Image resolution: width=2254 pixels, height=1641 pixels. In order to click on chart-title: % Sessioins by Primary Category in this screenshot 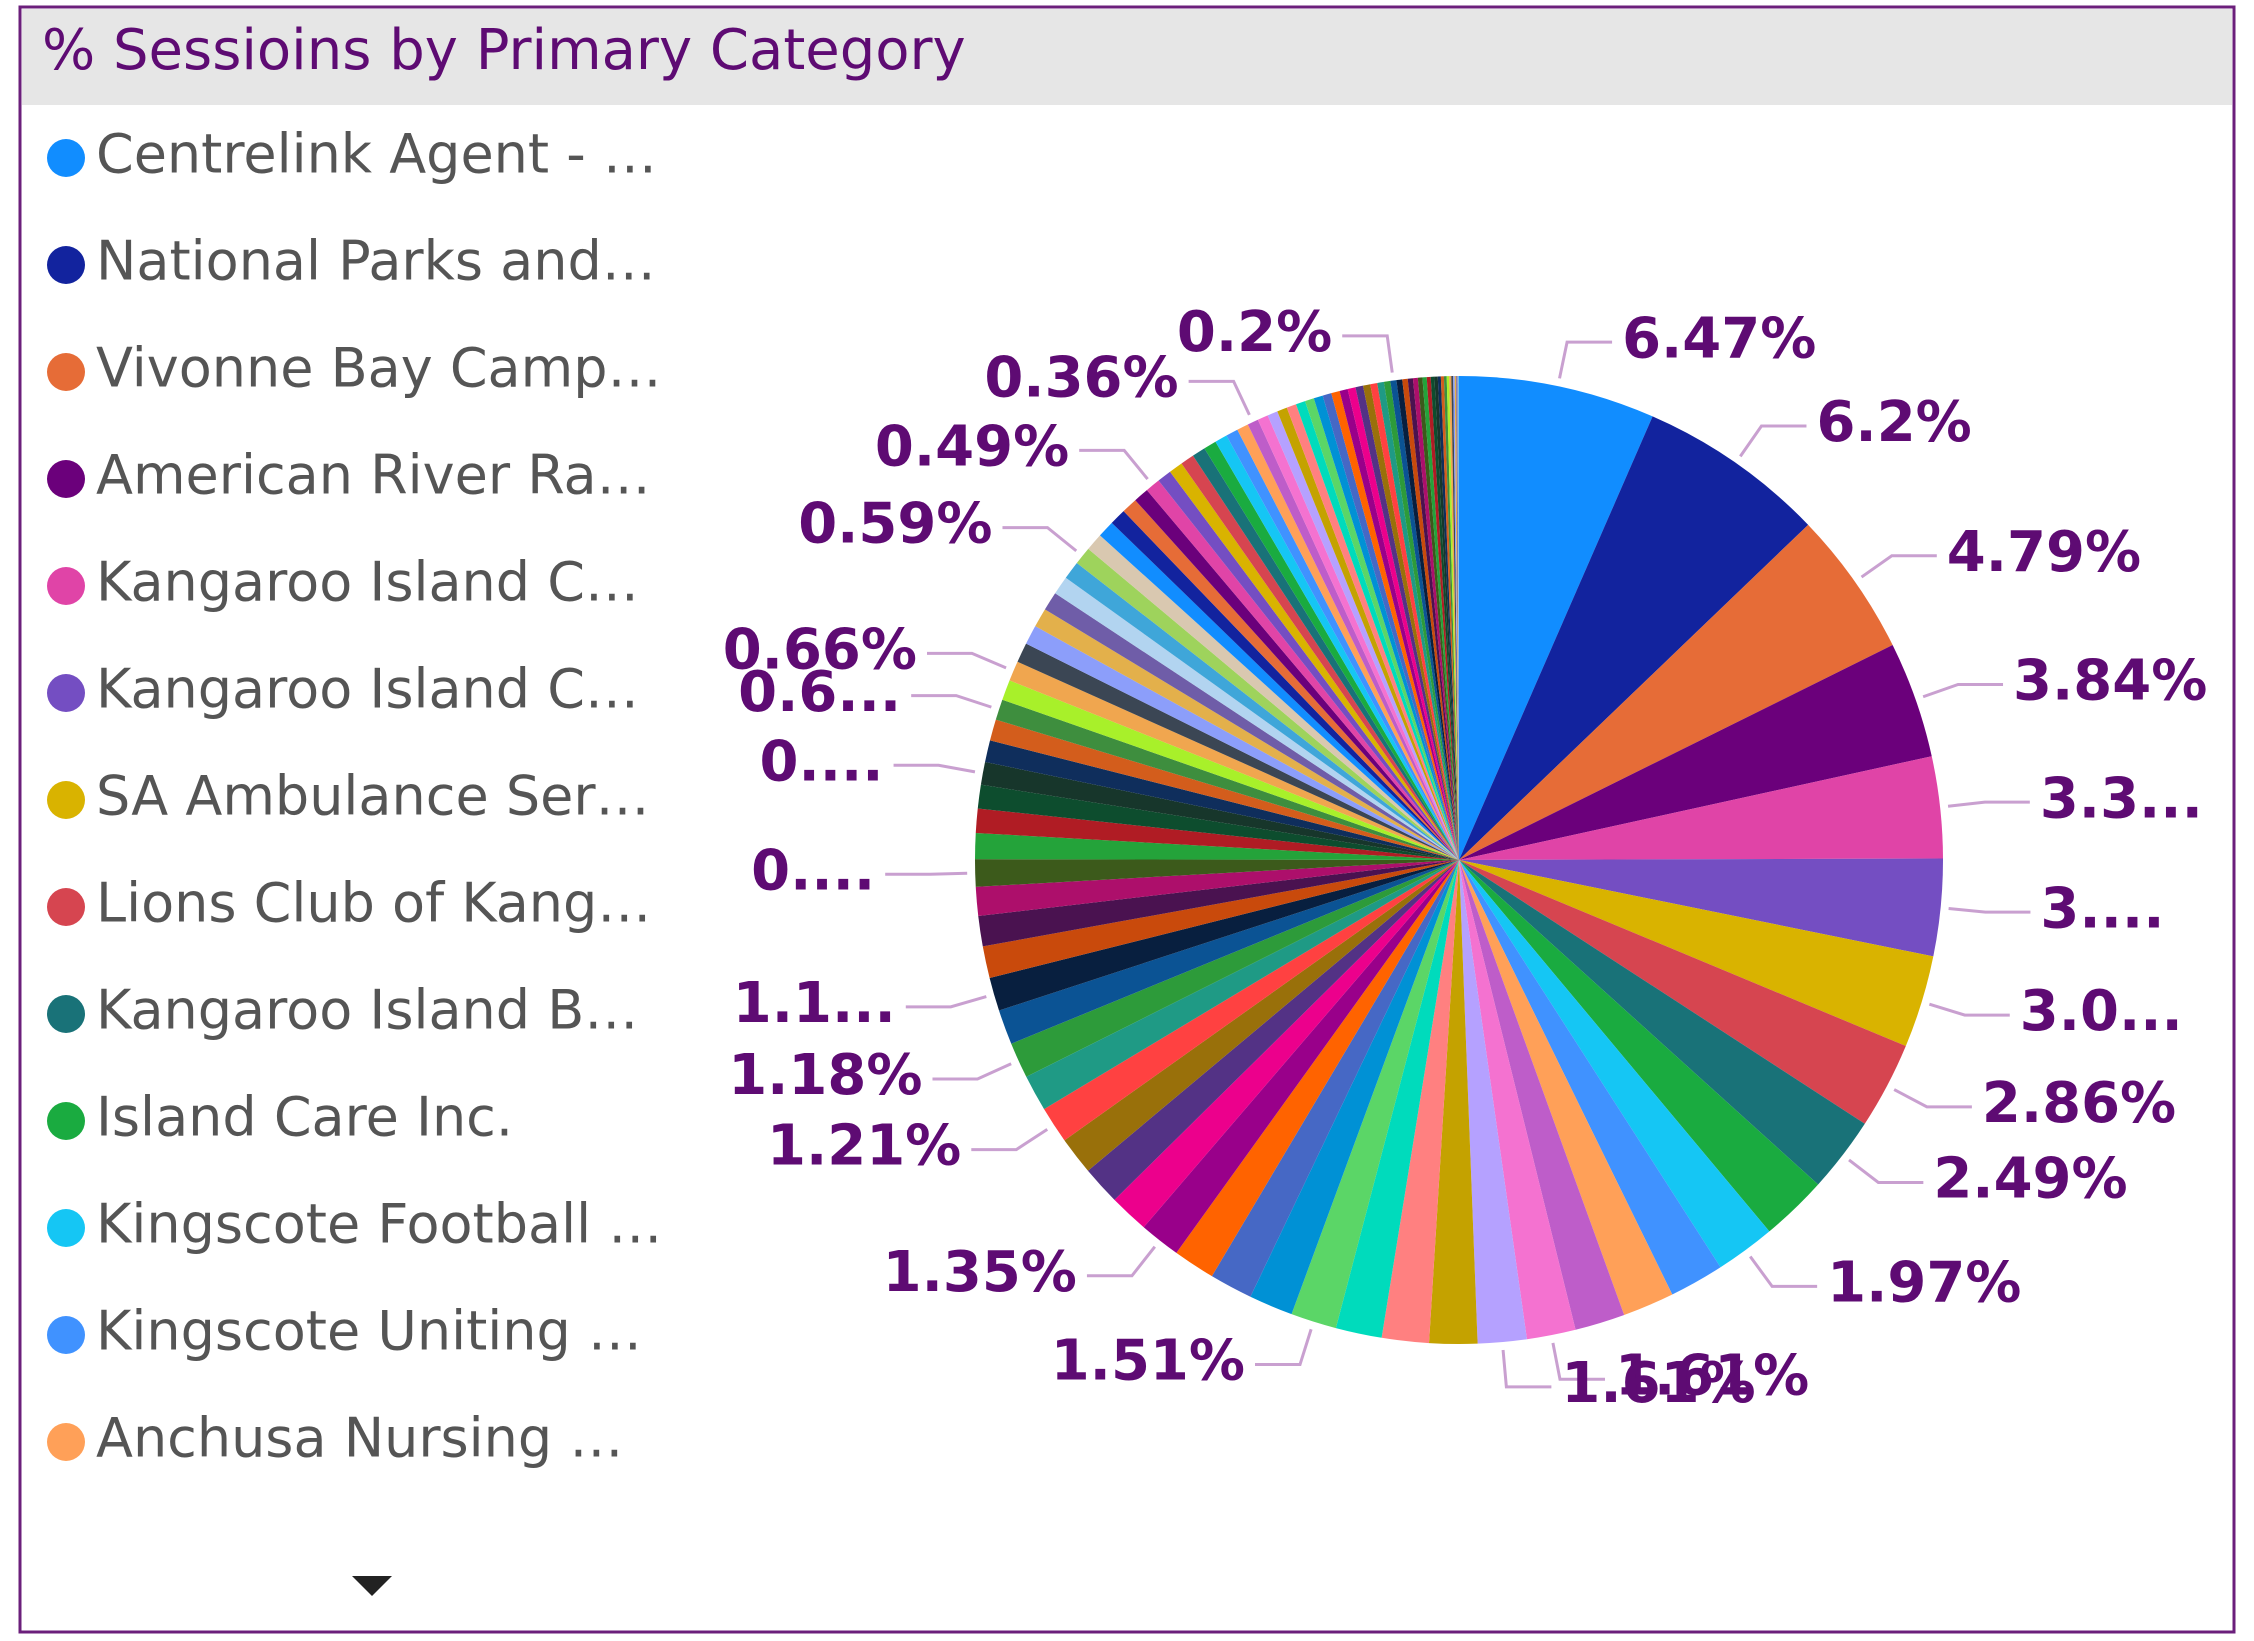, I will do `click(504, 50)`.